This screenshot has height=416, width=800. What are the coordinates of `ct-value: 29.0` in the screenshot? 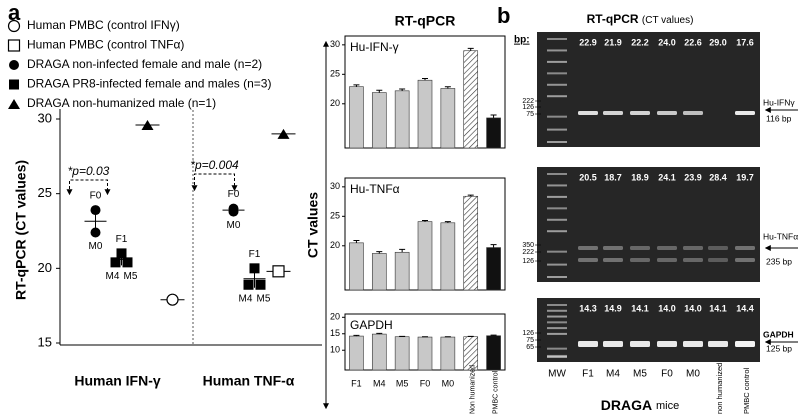 It's located at (718, 42).